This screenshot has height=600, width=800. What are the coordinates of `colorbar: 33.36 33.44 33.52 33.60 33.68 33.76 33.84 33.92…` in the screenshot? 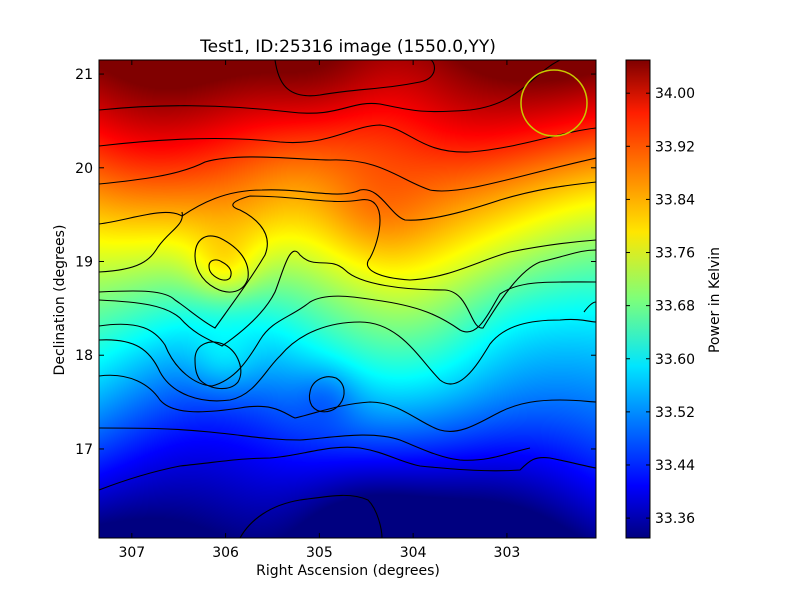 It's located at (674, 299).